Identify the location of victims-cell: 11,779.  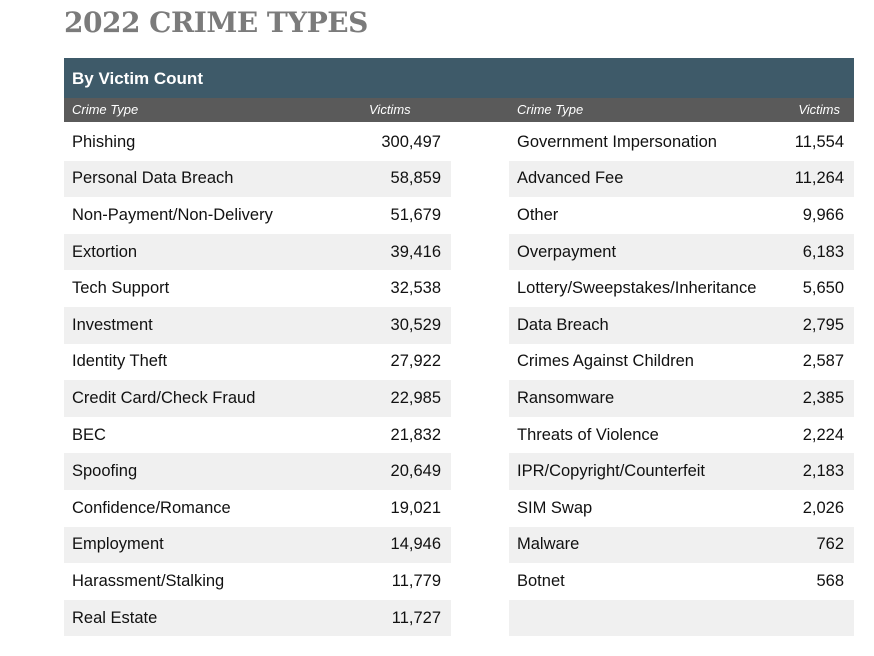
(416, 580).